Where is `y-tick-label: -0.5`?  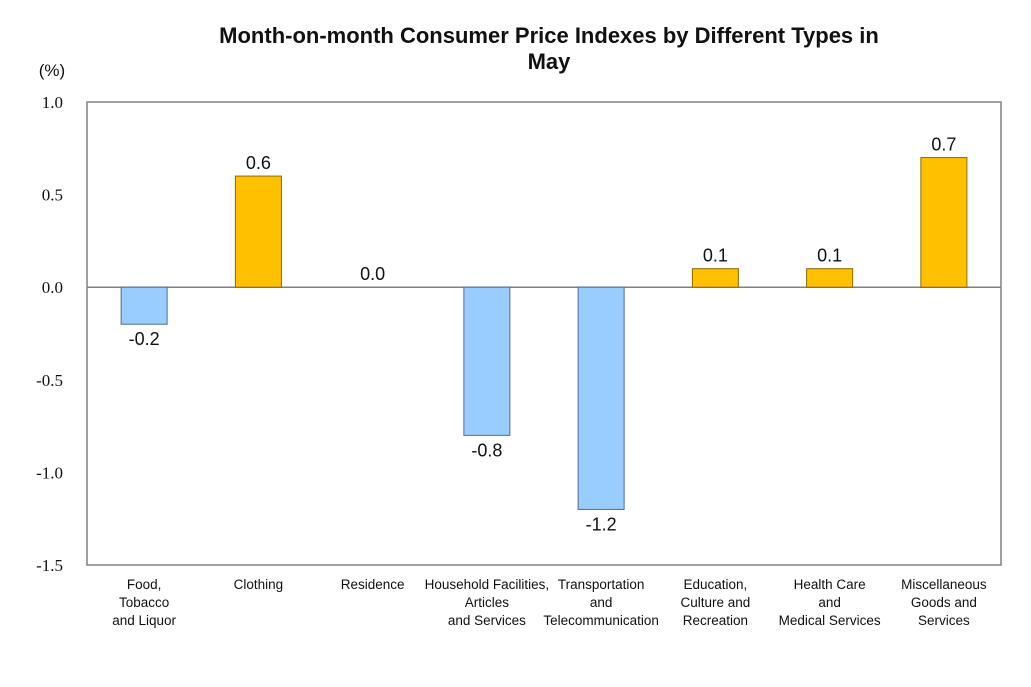 y-tick-label: -0.5 is located at coordinates (49, 380).